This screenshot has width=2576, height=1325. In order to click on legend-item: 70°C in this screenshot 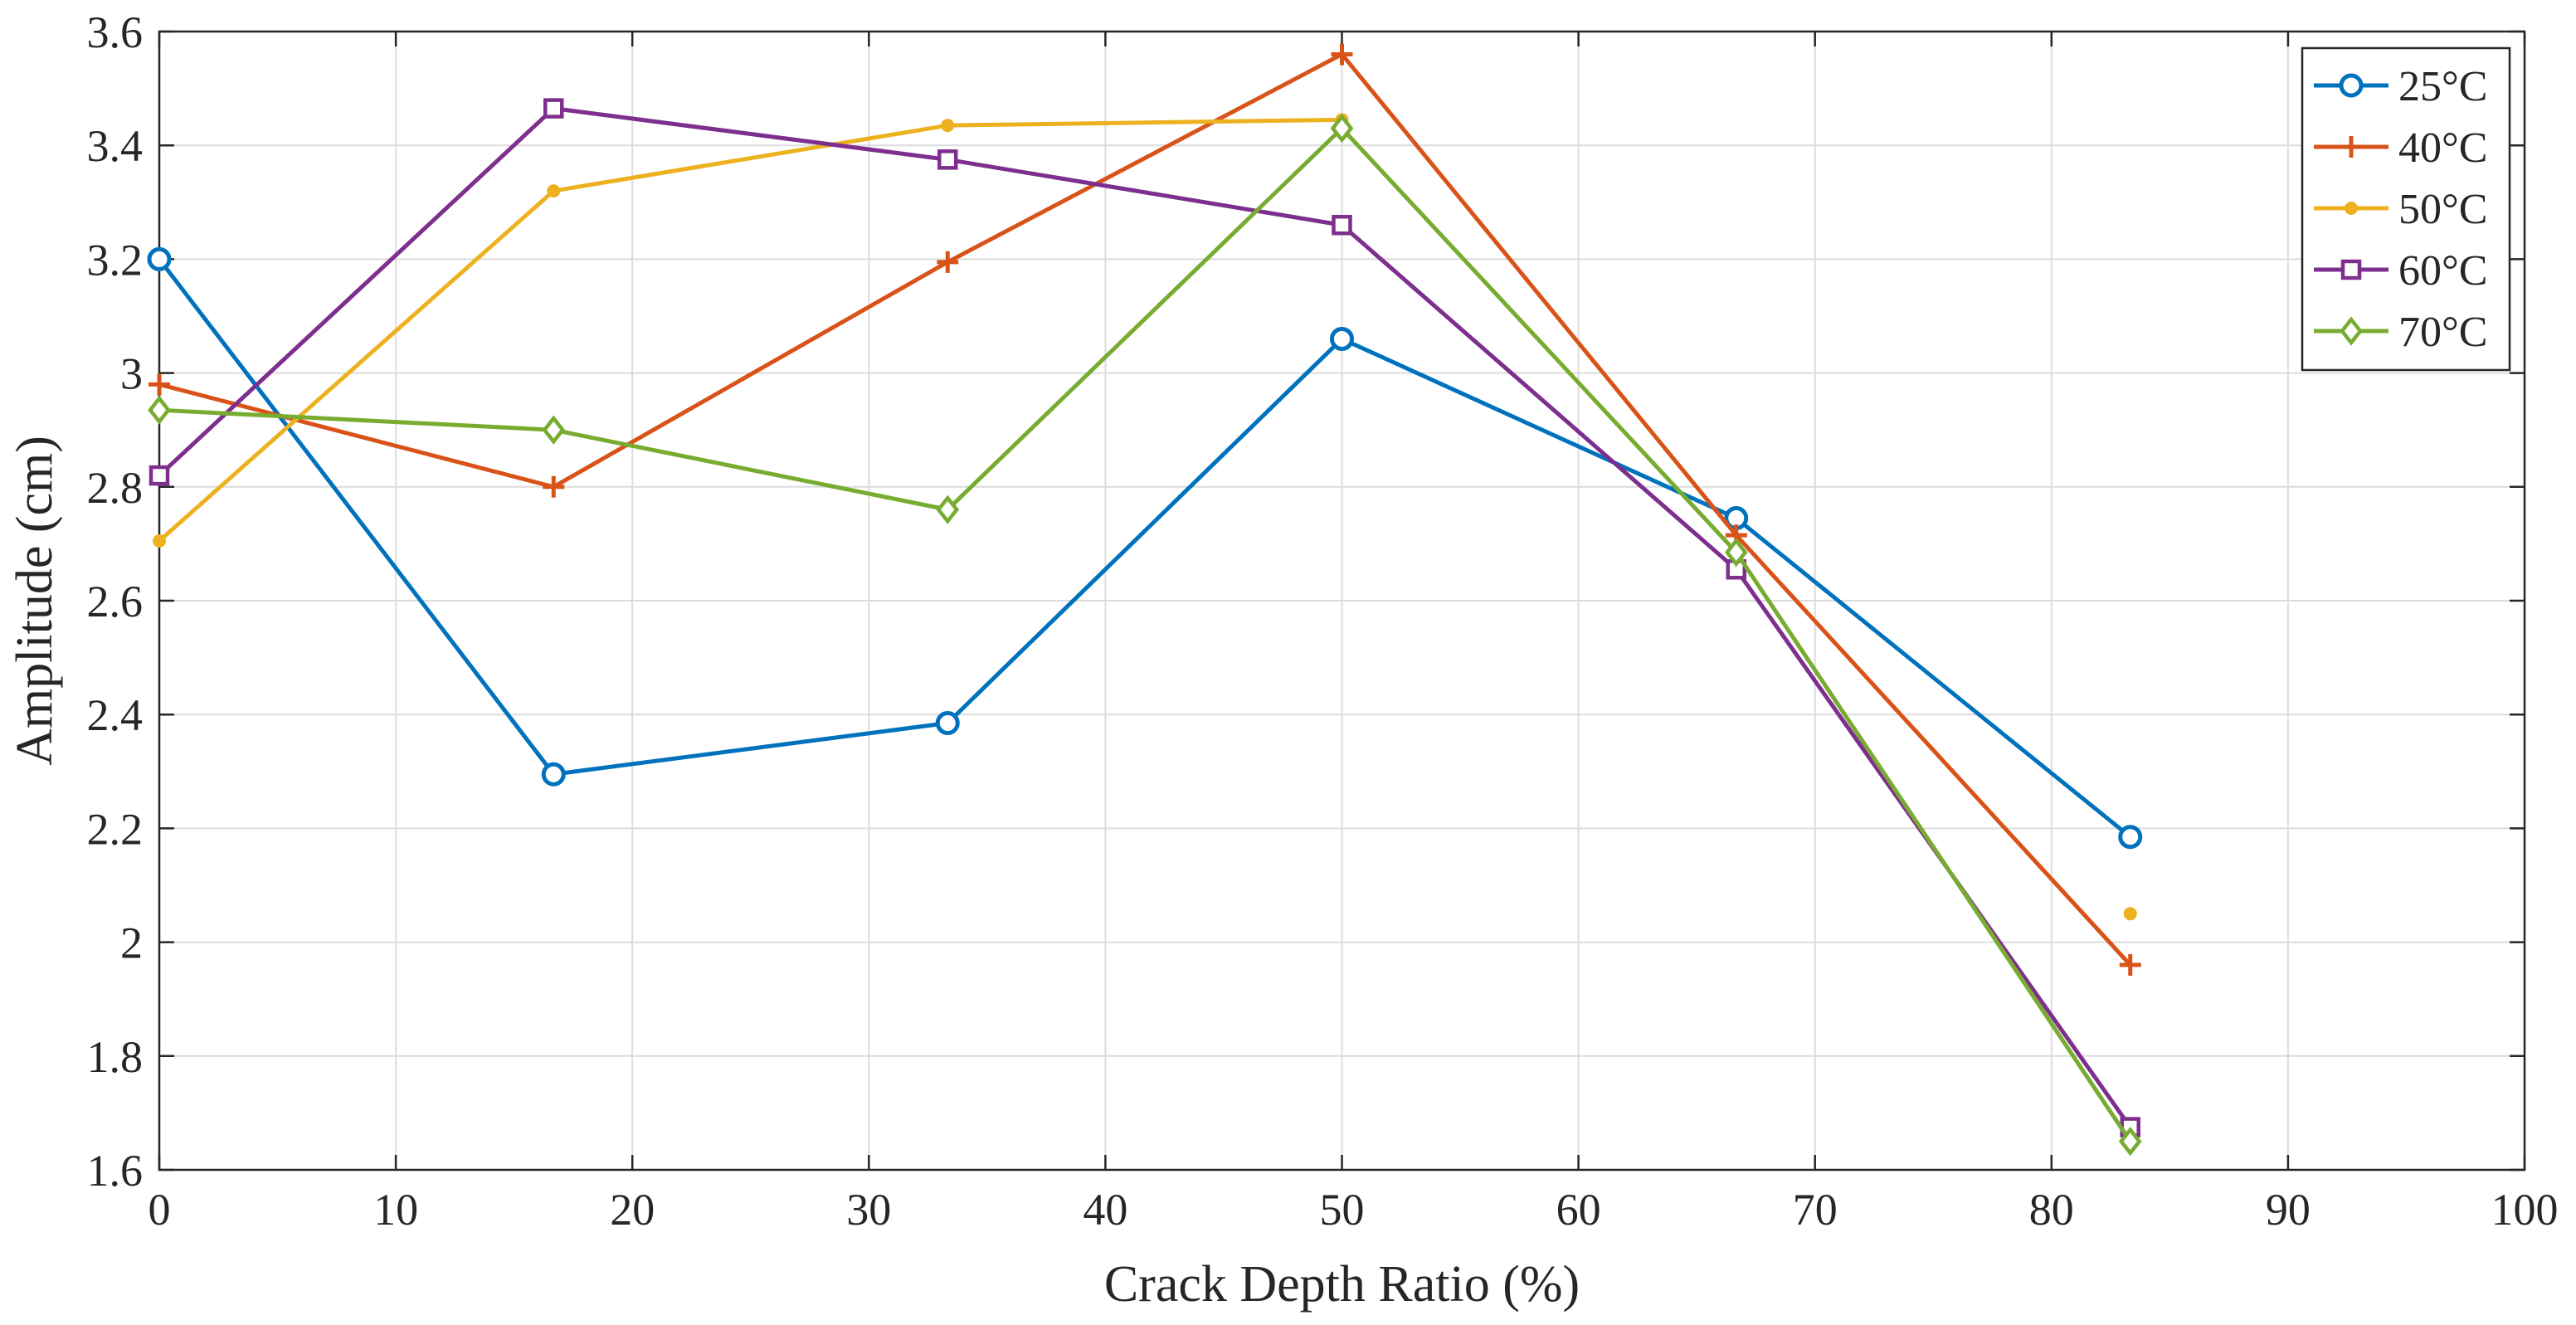, I will do `click(2400, 332)`.